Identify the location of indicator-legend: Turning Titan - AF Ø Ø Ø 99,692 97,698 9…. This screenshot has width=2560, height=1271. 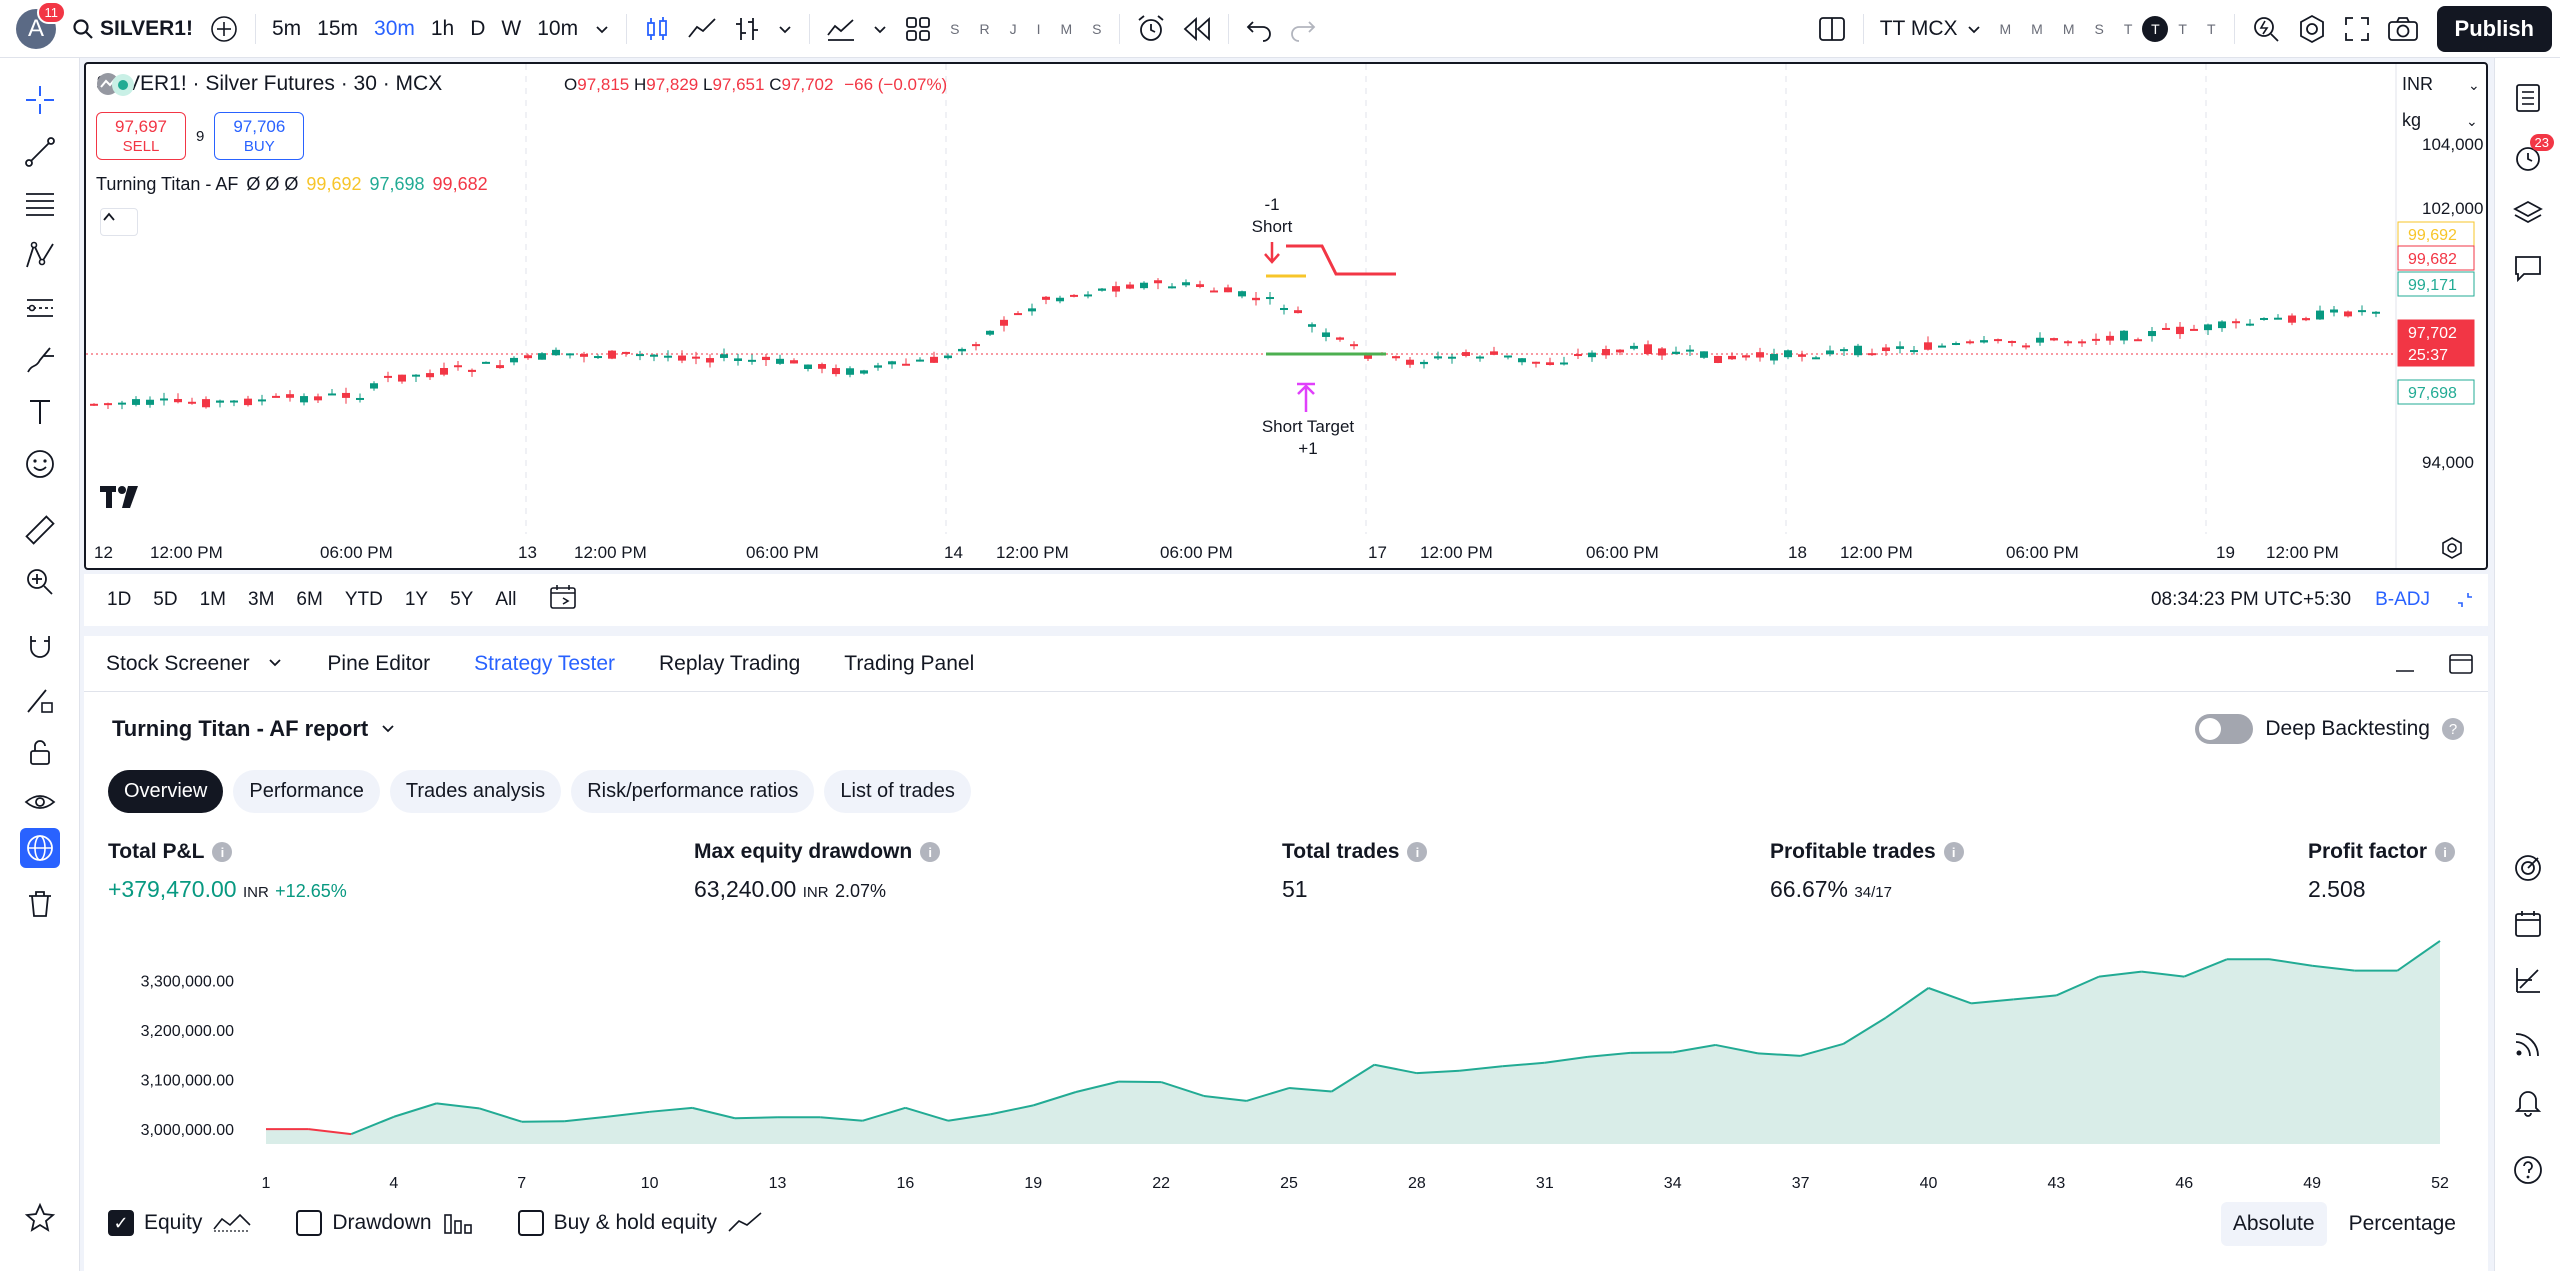
(292, 184).